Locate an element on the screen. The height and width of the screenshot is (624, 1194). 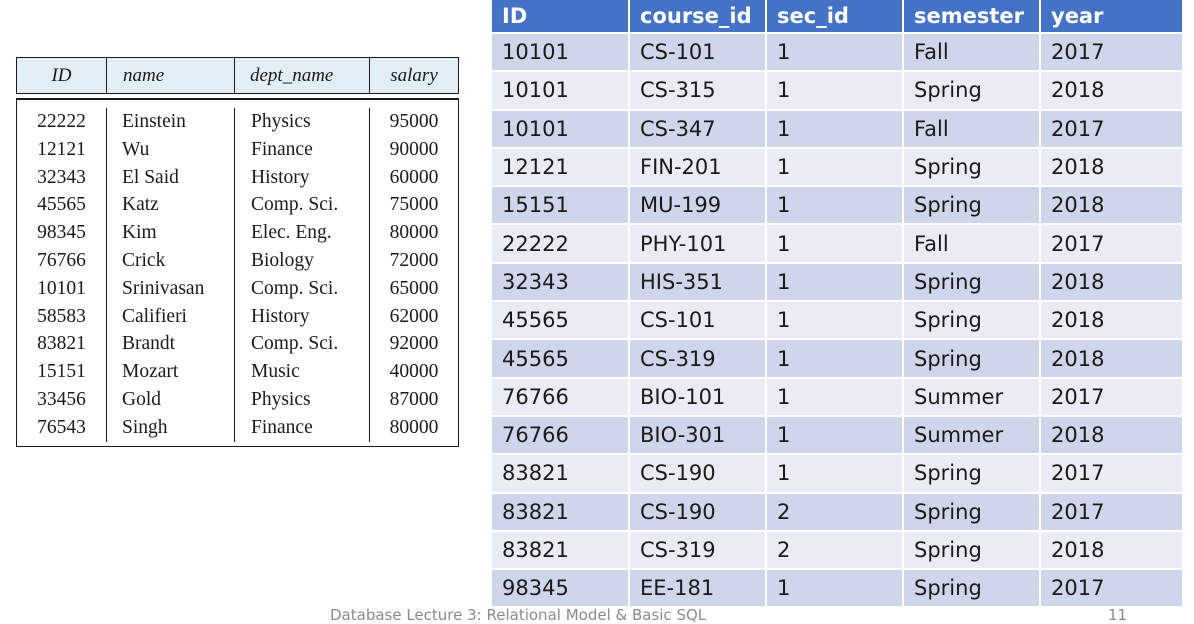
teaches-row: 22222 PHY-101 1 Fall 2017 is located at coordinates (838, 244).